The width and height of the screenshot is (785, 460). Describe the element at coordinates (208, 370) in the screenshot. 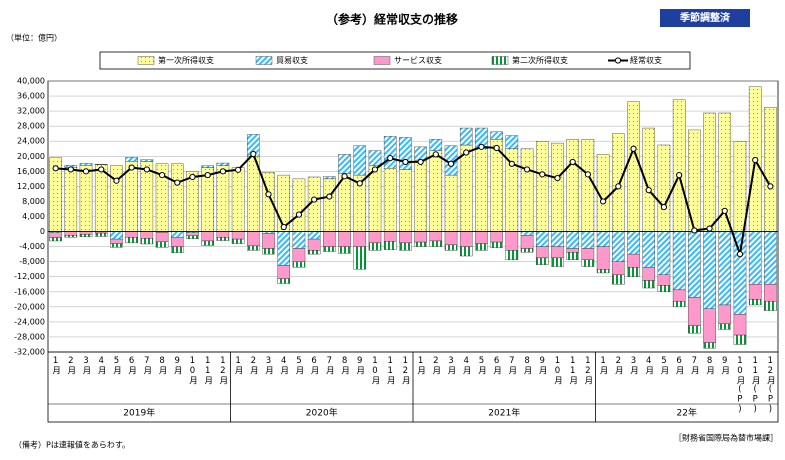

I see `x-tick-label: 11月` at that location.